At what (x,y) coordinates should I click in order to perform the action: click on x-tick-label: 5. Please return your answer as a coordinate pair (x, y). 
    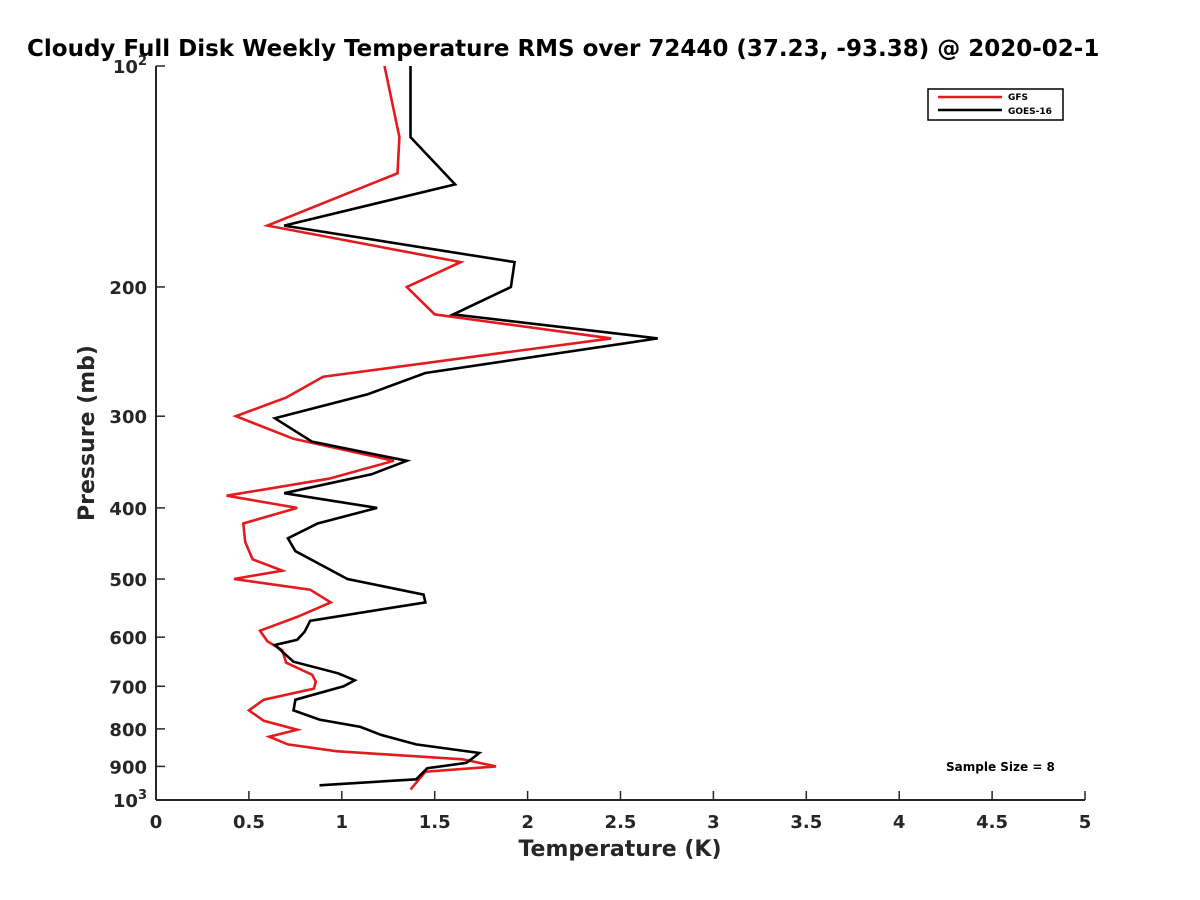
    Looking at the image, I should click on (1085, 822).